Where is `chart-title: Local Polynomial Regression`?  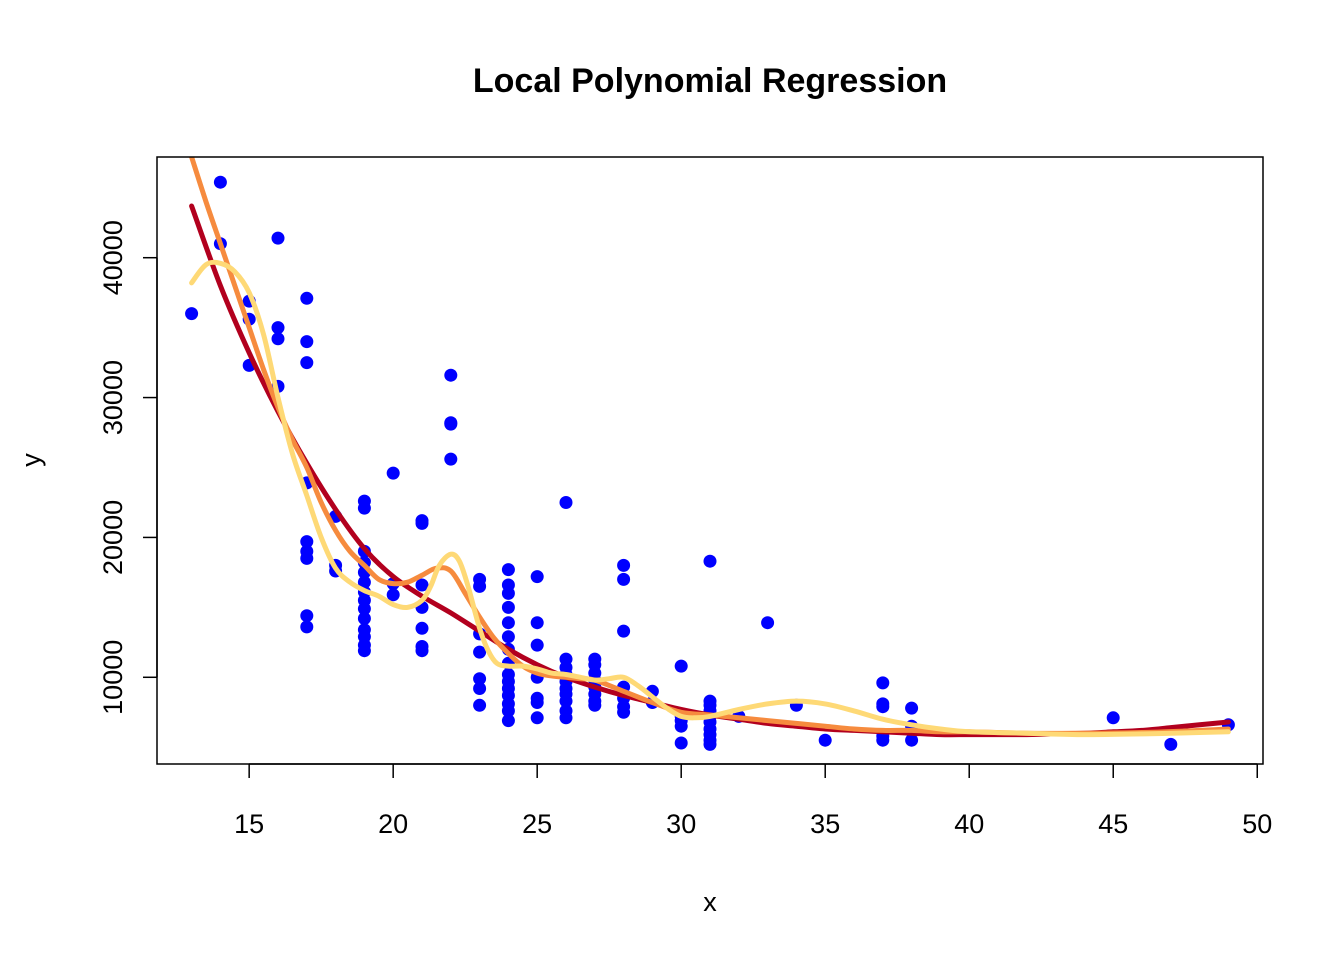
chart-title: Local Polynomial Regression is located at coordinates (710, 81).